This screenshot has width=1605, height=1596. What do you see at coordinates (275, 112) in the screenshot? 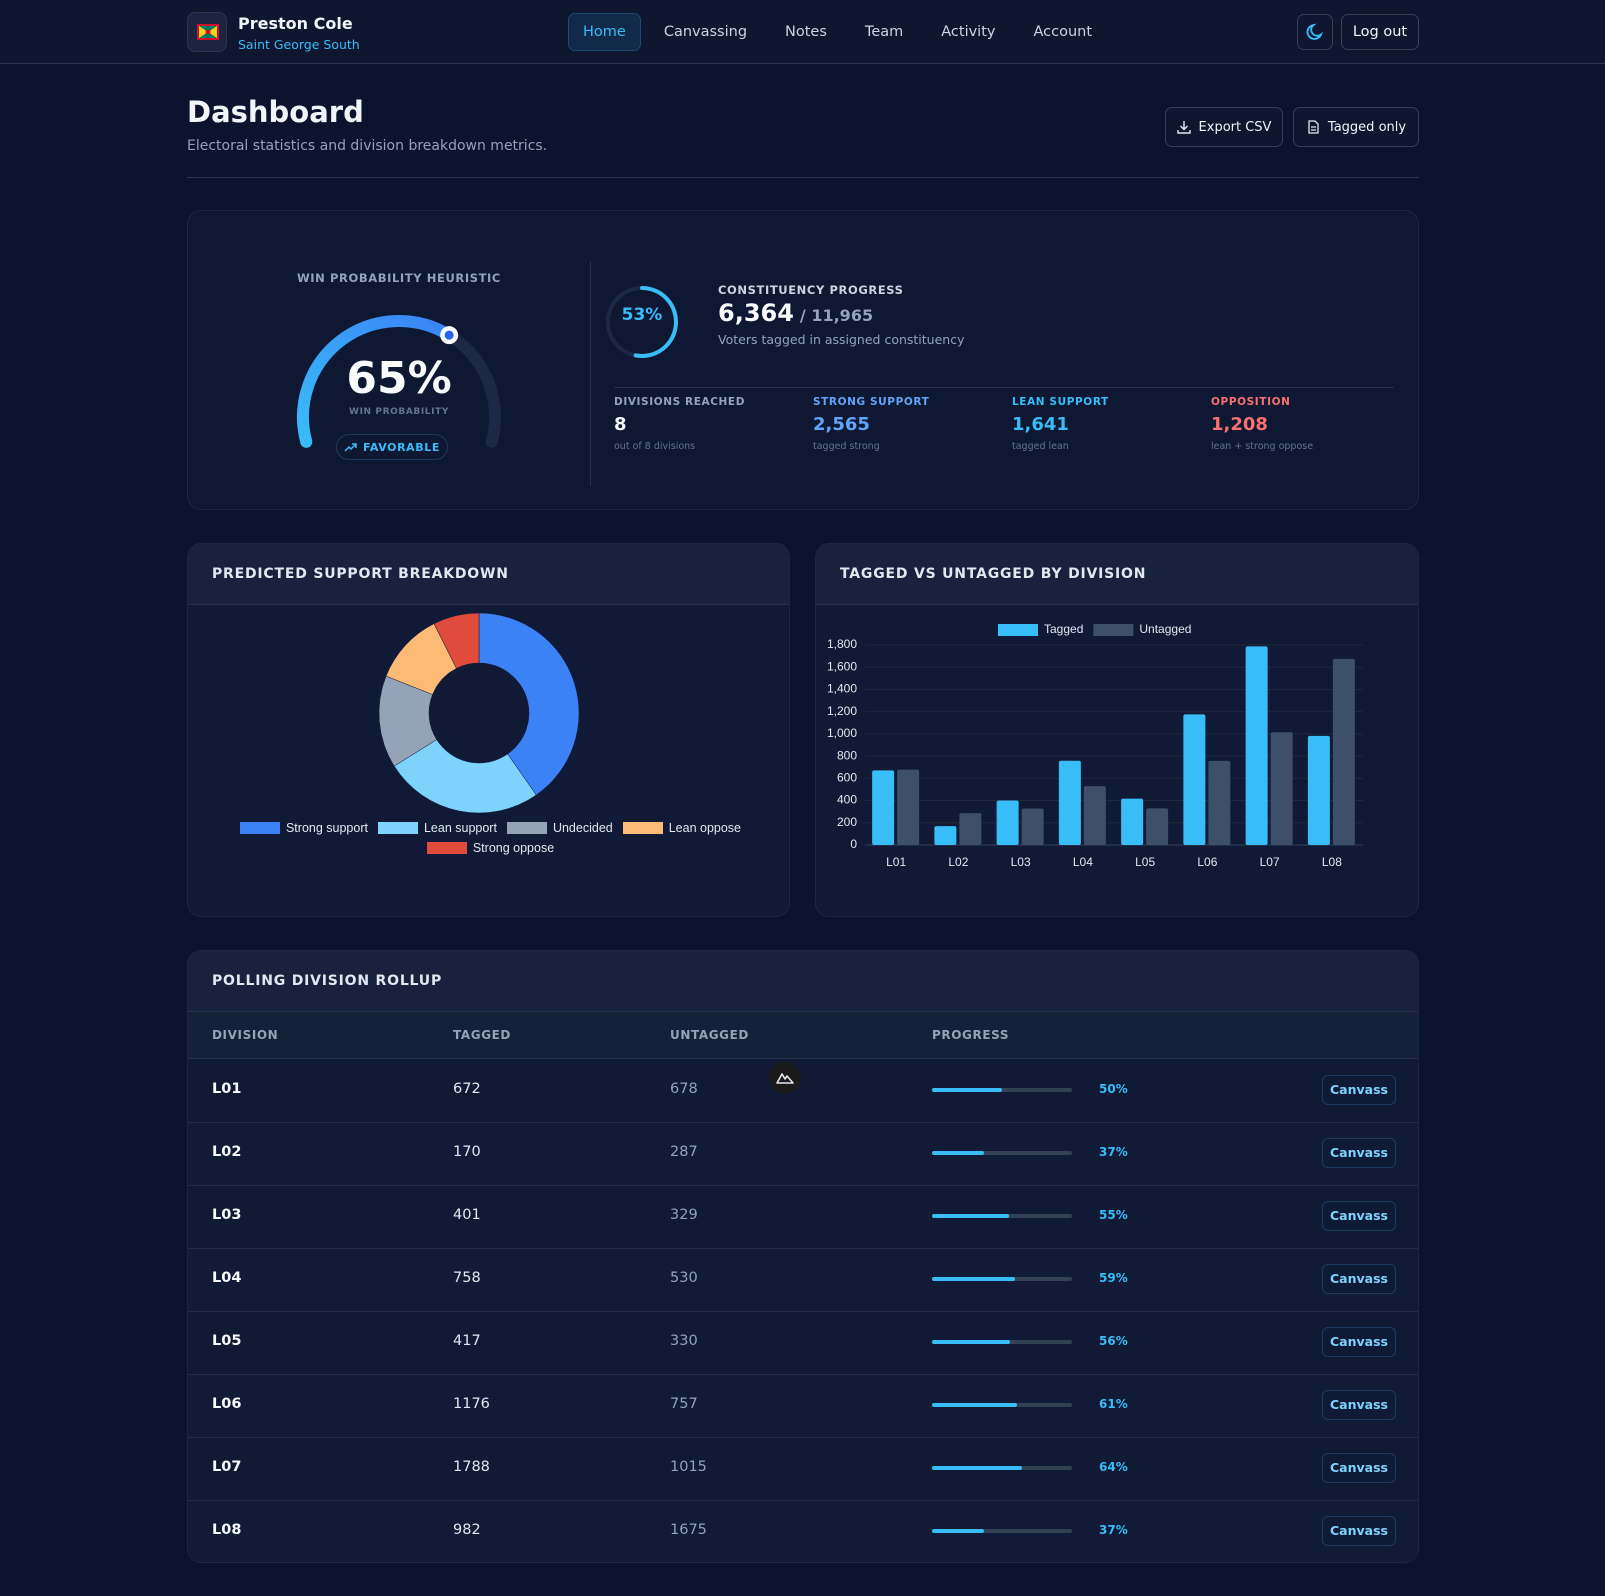
I see `page-title: Dashboard` at bounding box center [275, 112].